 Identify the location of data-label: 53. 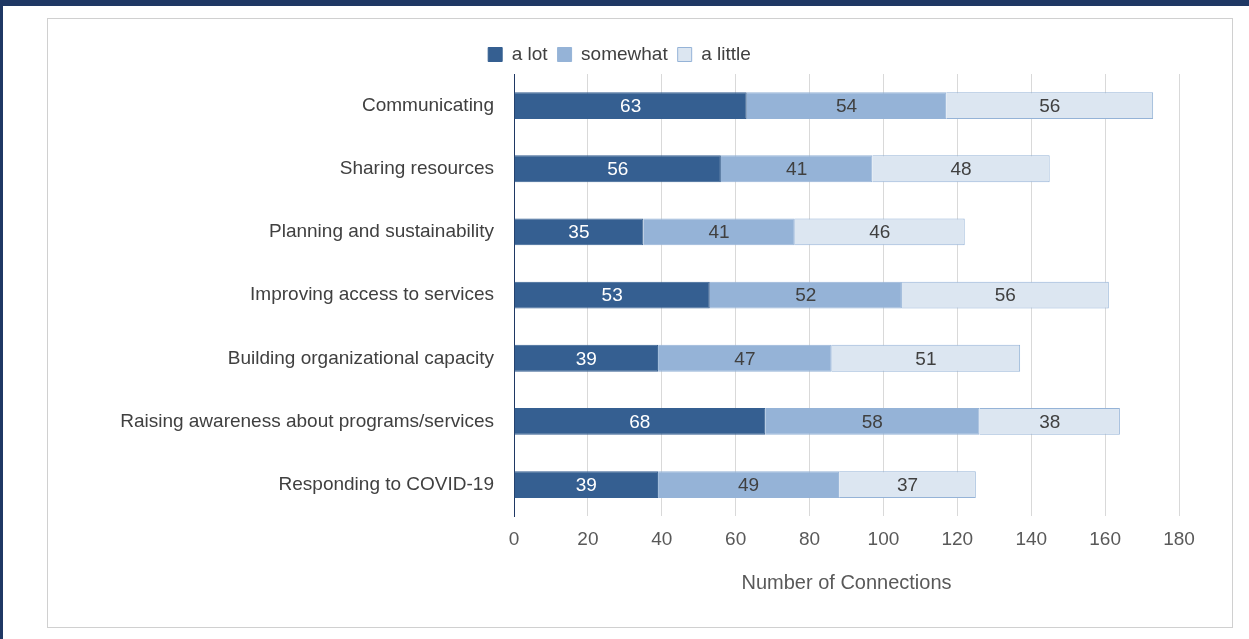
(612, 295).